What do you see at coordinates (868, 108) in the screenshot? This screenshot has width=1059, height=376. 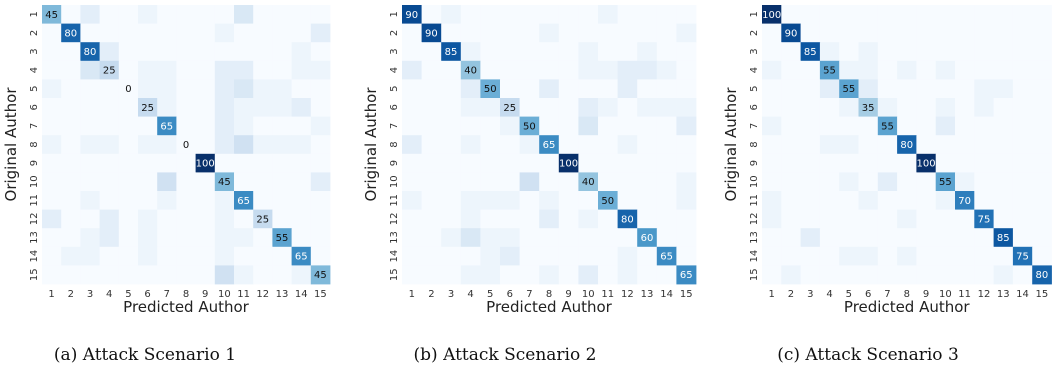 I see `cell-value-label: 35` at bounding box center [868, 108].